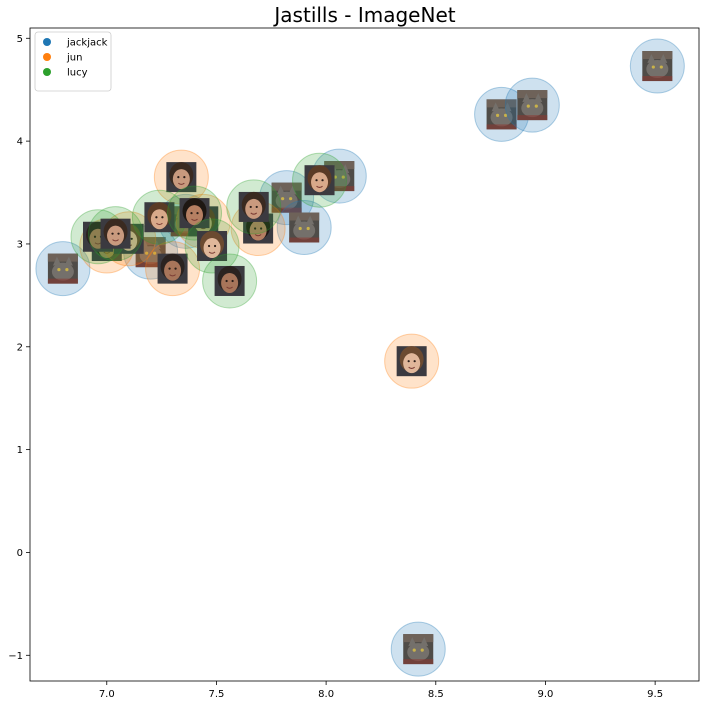 This screenshot has height=704, width=705. I want to click on y-tick-label: 2, so click(20, 347).